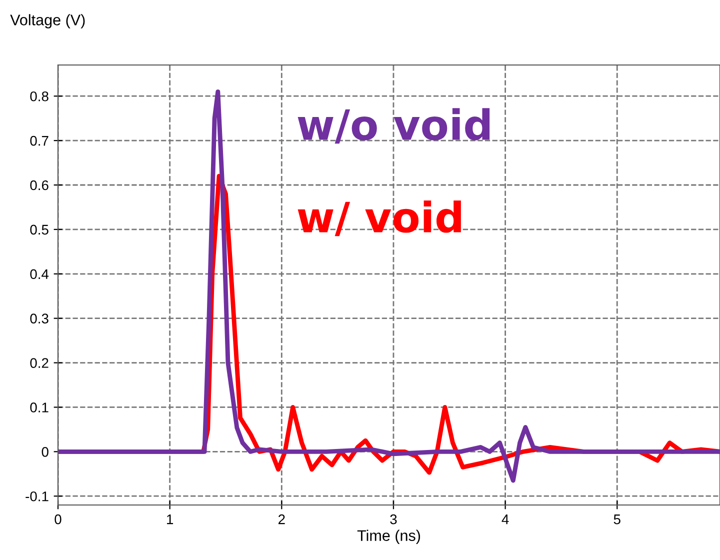  I want to click on series-label: w/o void, so click(394, 126).